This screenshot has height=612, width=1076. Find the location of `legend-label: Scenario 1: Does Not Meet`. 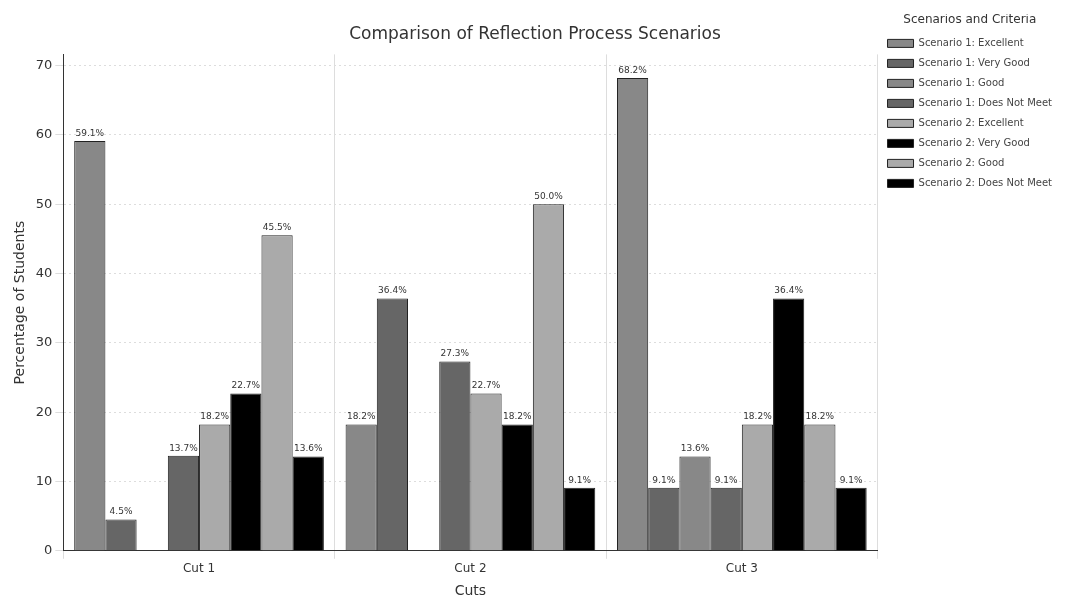

legend-label: Scenario 1: Does Not Meet is located at coordinates (985, 102).